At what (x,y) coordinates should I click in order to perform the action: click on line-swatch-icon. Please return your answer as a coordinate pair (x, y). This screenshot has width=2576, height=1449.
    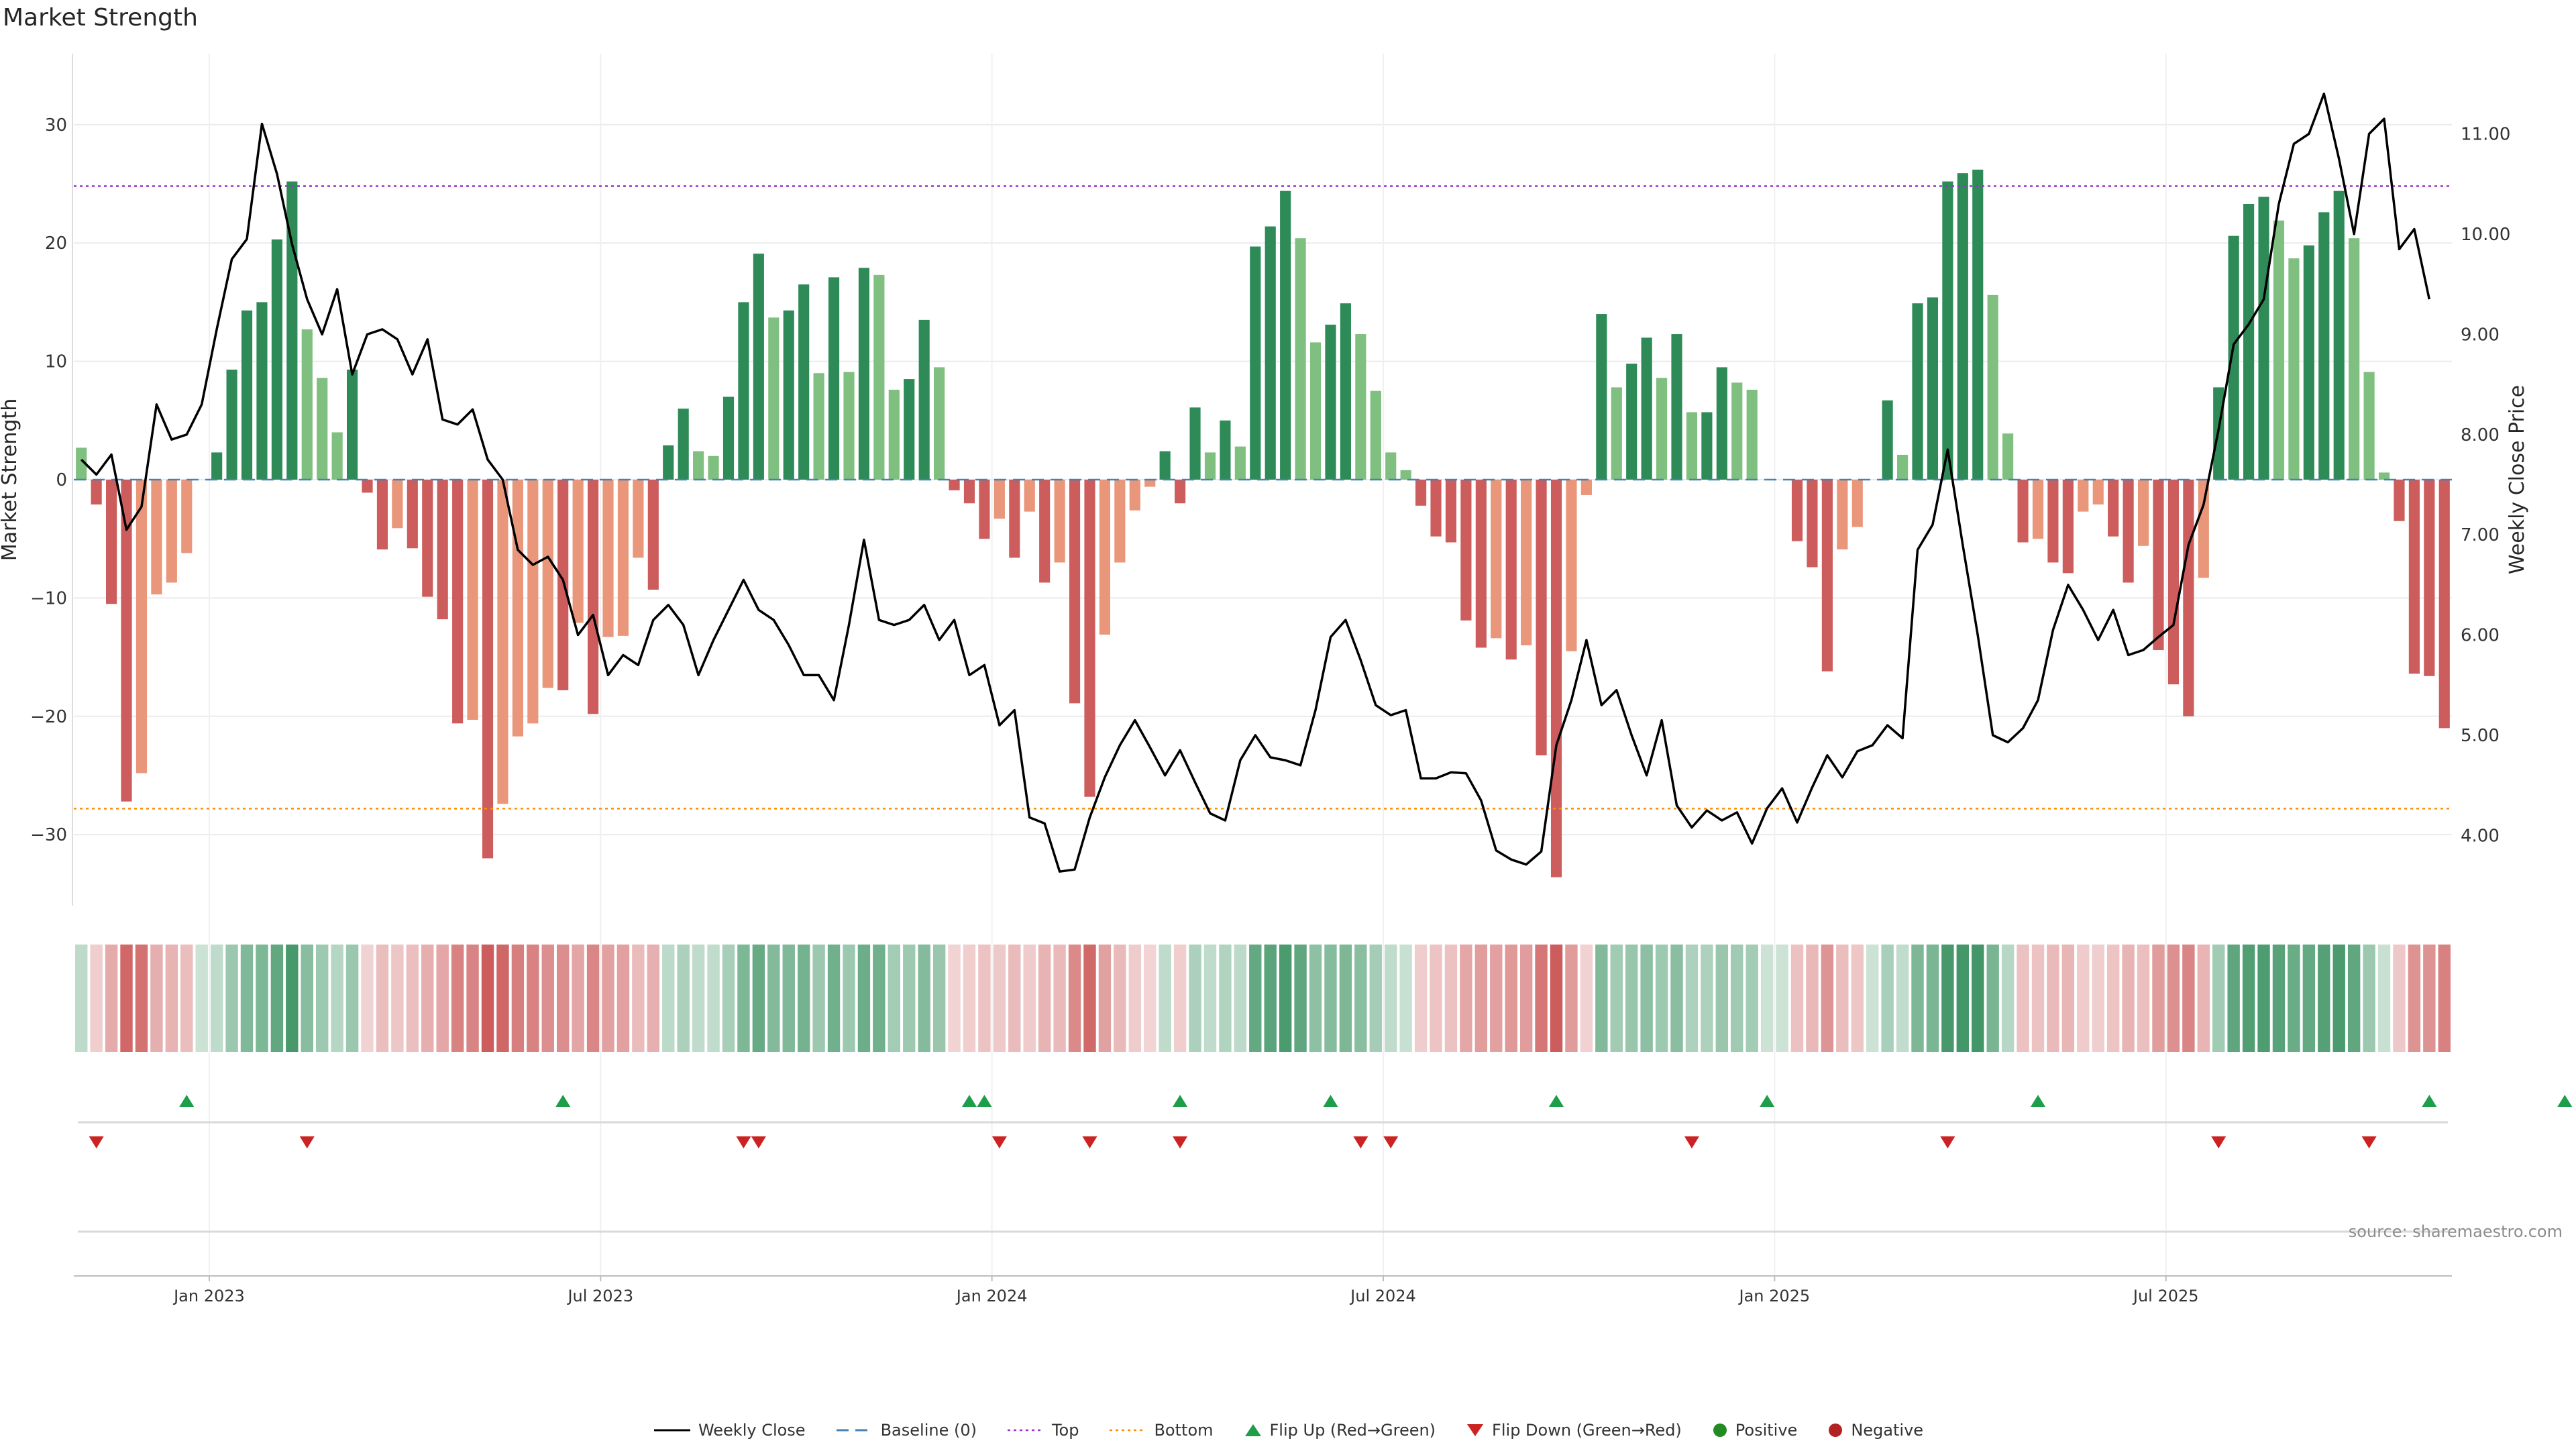
    Looking at the image, I should click on (671, 1430).